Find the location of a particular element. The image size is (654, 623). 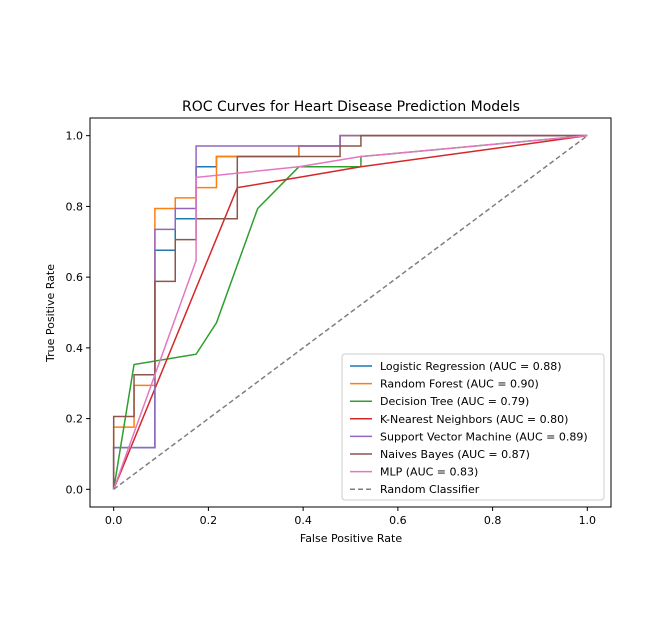

legend-label: Logistic Regression (AUC = 0.88) is located at coordinates (471, 366).